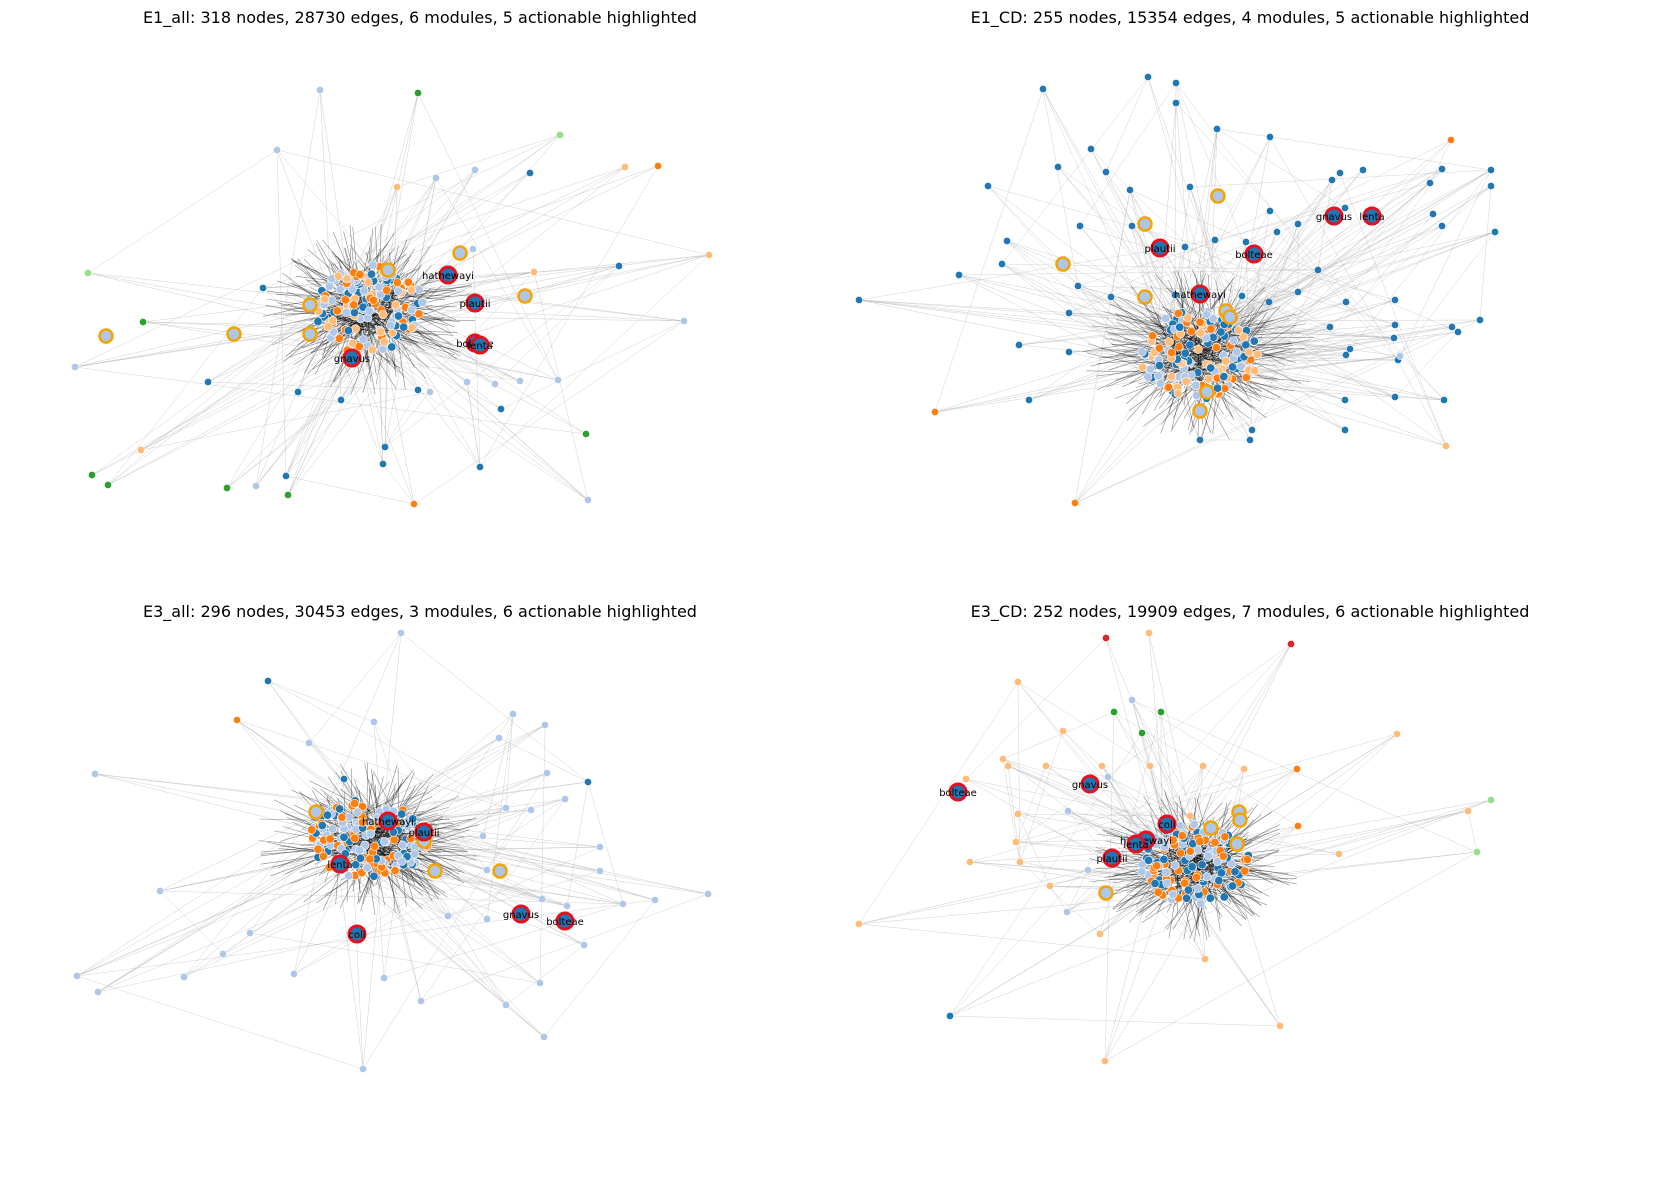 This screenshot has width=1667, height=1188. What do you see at coordinates (565, 922) in the screenshot?
I see `node-label: bolteae` at bounding box center [565, 922].